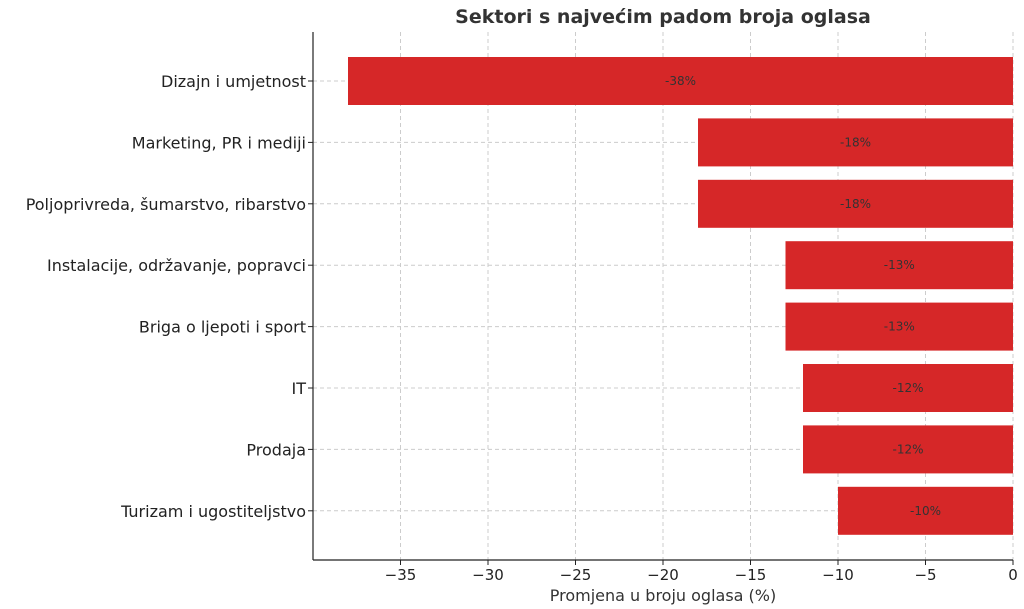 The width and height of the screenshot is (1024, 609). I want to click on x-tick-label-0: −35, so click(401, 575).